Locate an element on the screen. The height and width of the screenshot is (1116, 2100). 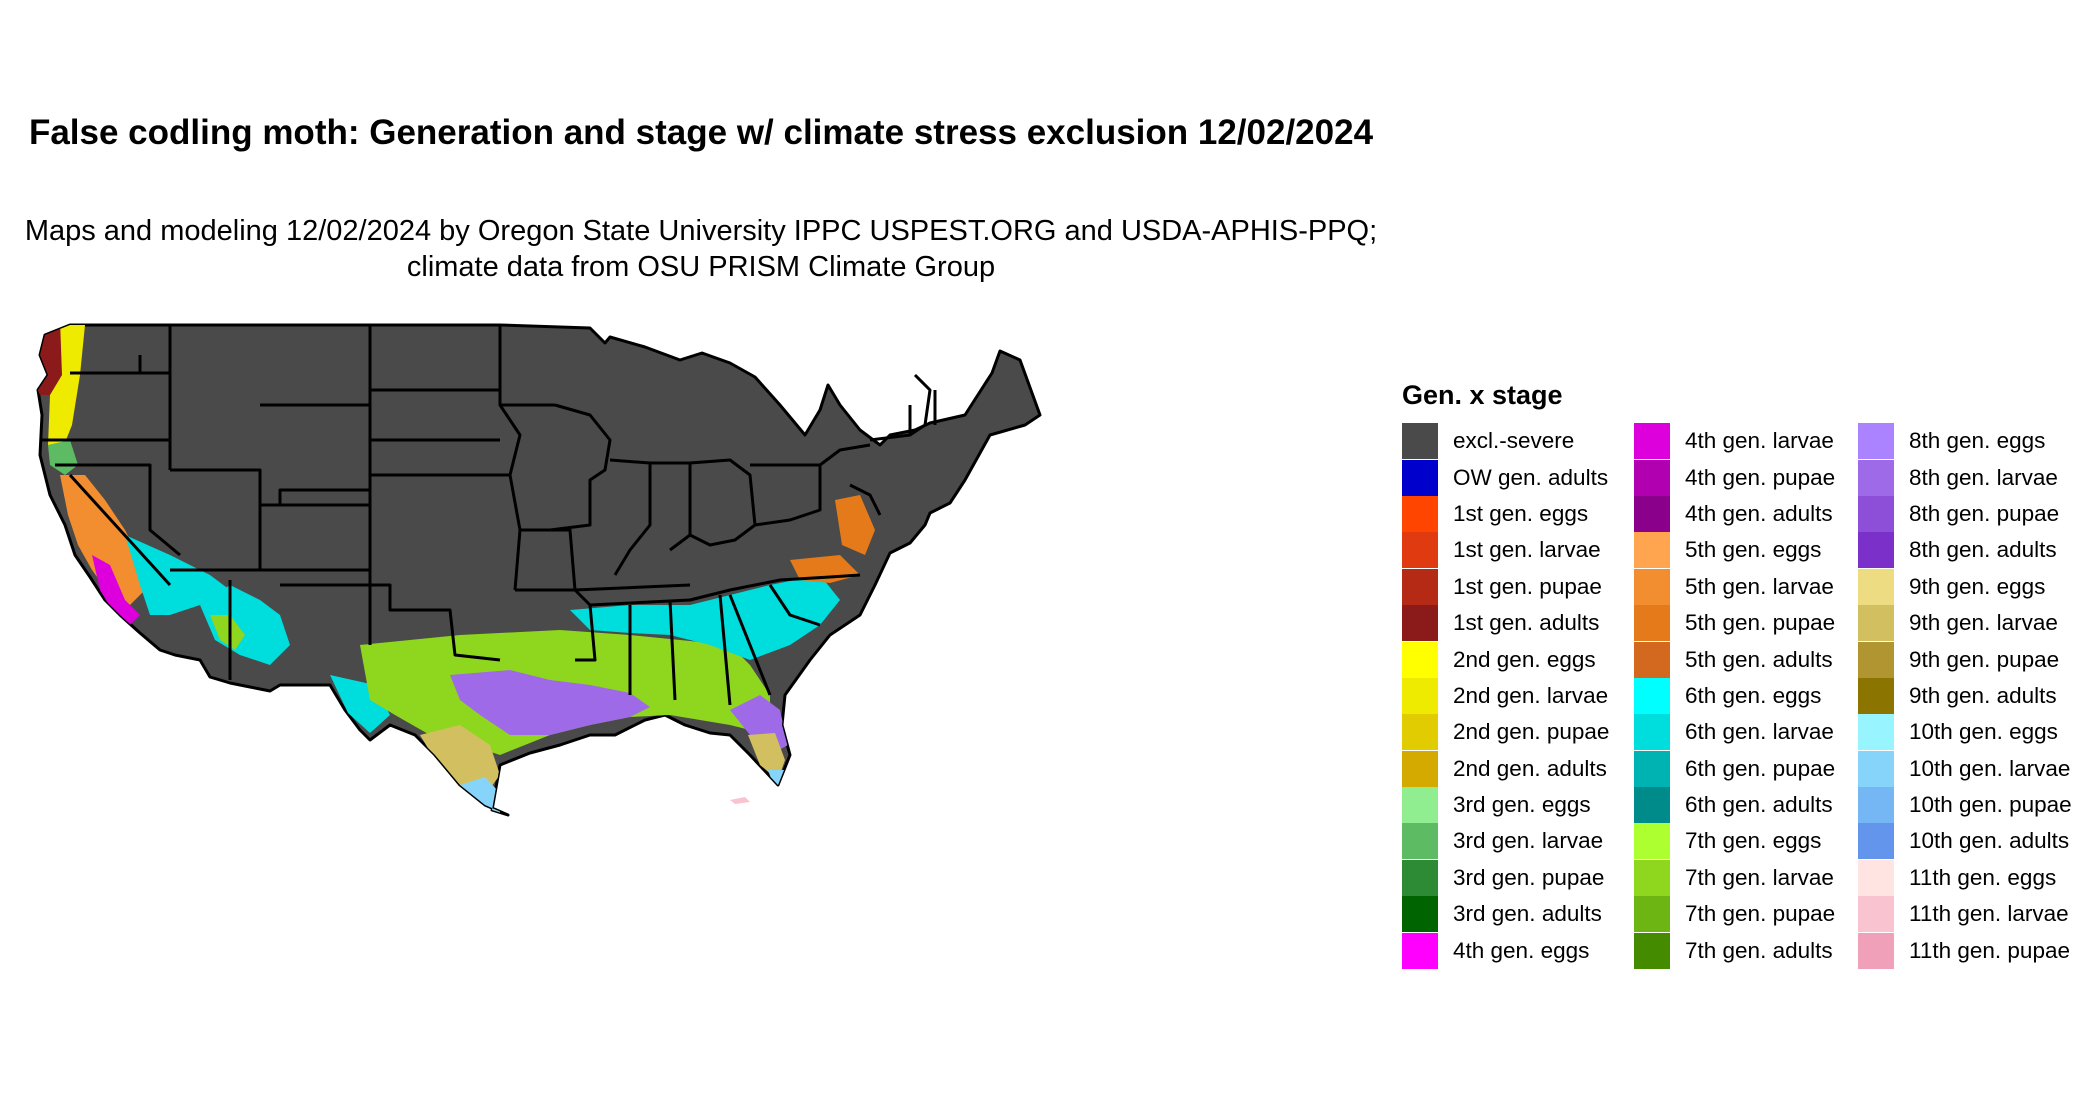
legend-label: 7th gen. adults is located at coordinates (1759, 950).